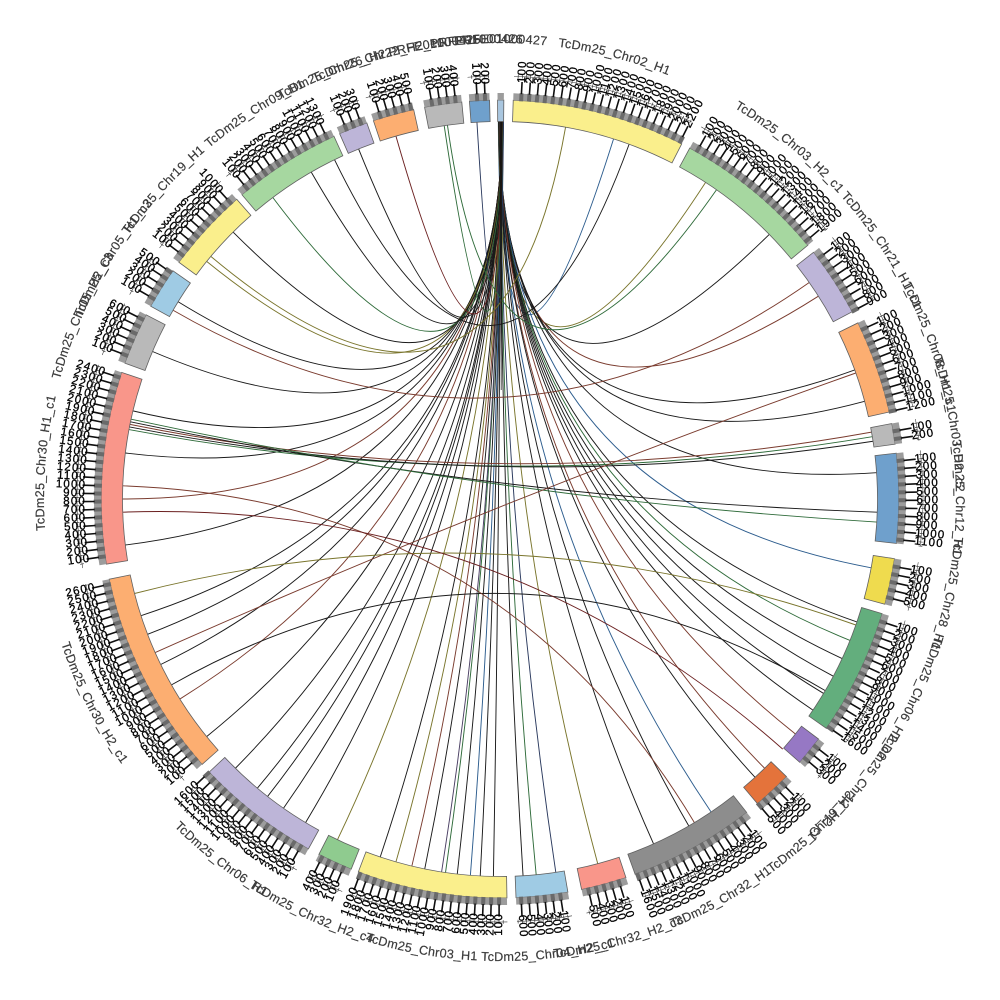  Describe the element at coordinates (501, 40) in the screenshot. I see `svg-text: PRFE01000427` at that location.